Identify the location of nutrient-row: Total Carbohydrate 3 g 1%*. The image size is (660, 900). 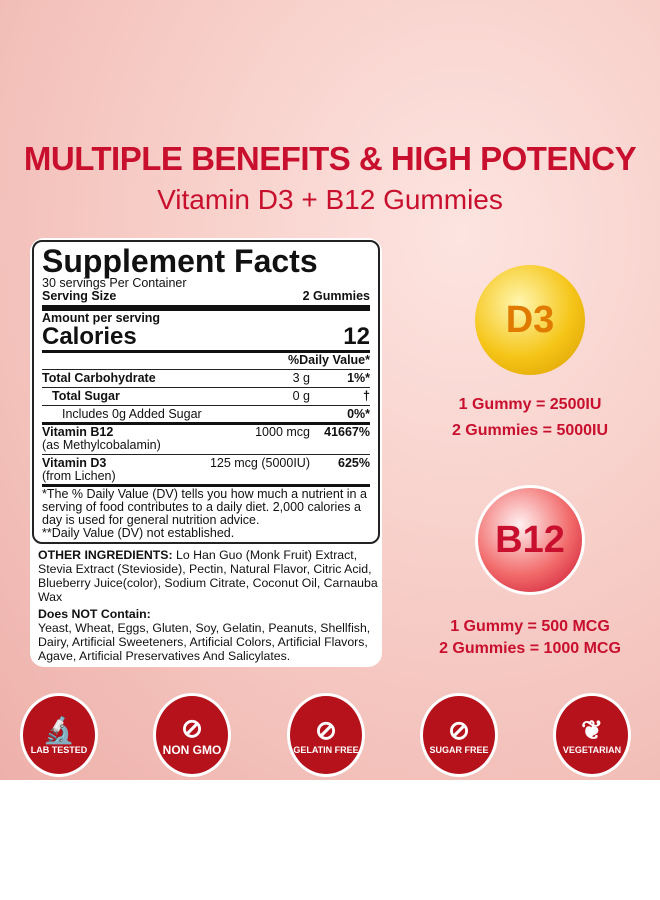
(206, 378).